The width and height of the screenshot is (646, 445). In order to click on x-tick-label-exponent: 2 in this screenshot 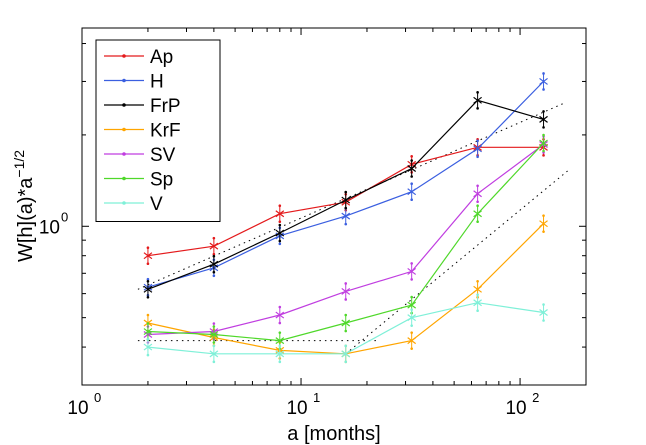, I will do `click(535, 397)`.